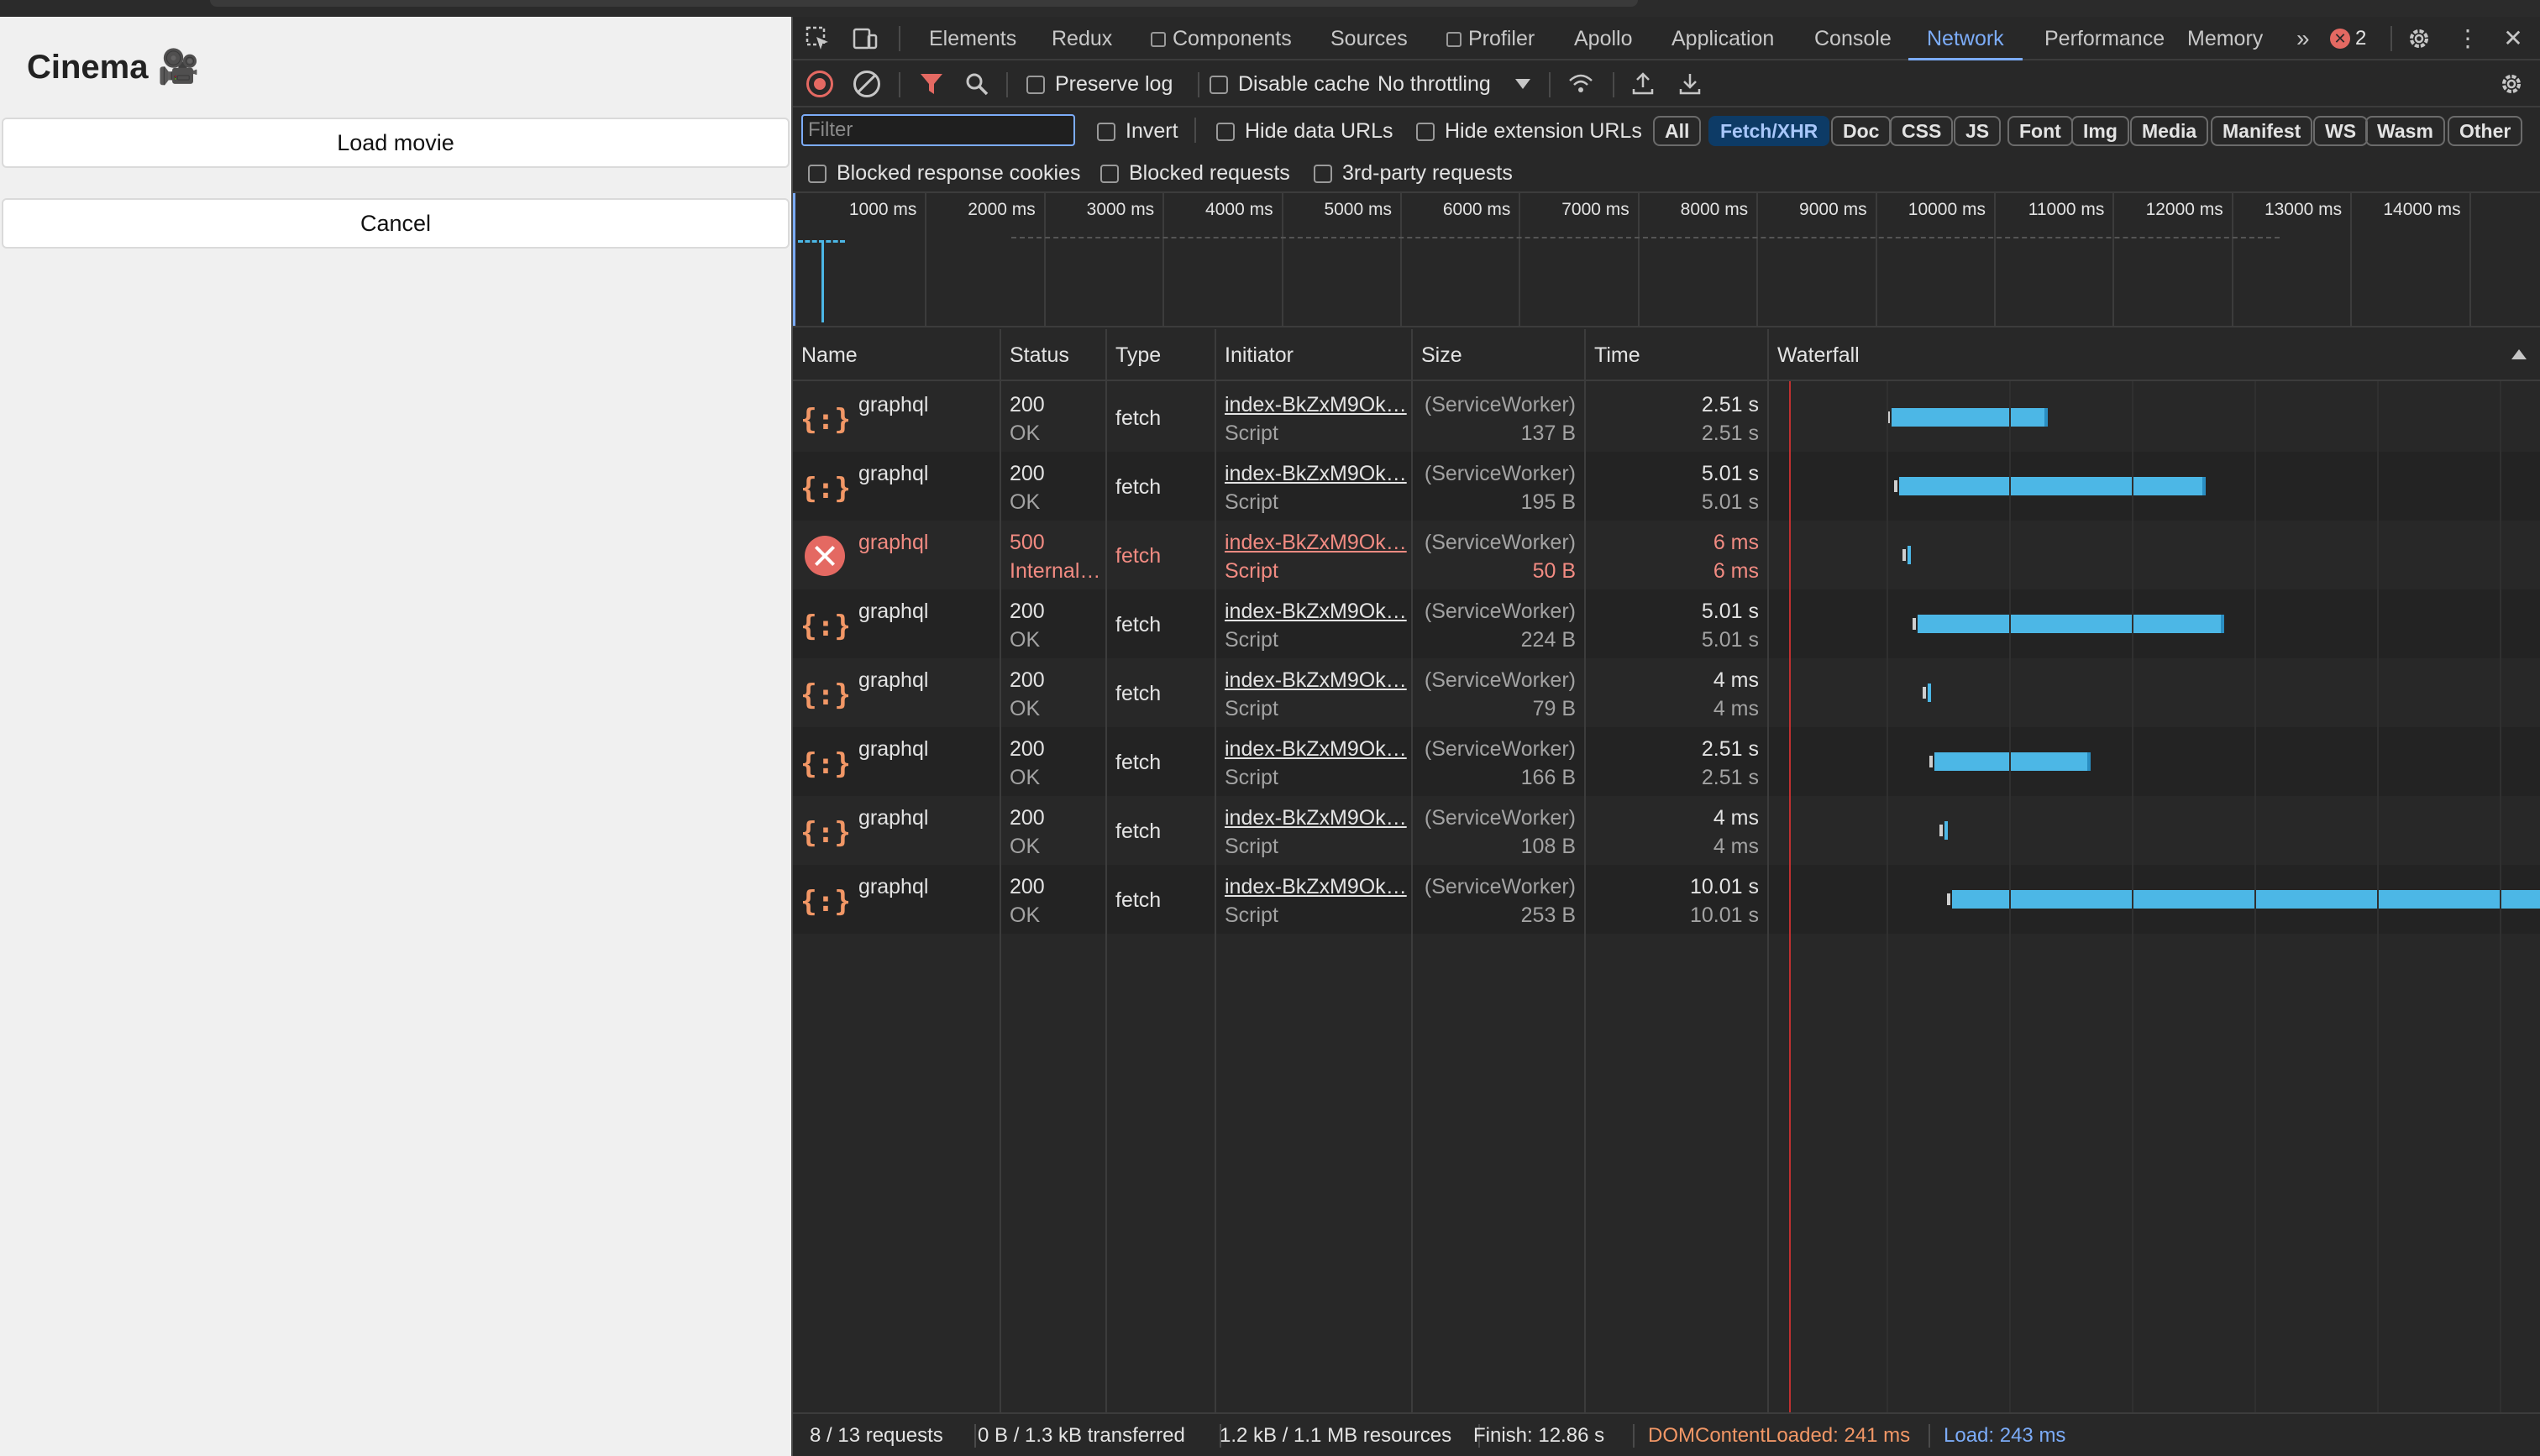  I want to click on column-header-initiator: Initiator, so click(1259, 355).